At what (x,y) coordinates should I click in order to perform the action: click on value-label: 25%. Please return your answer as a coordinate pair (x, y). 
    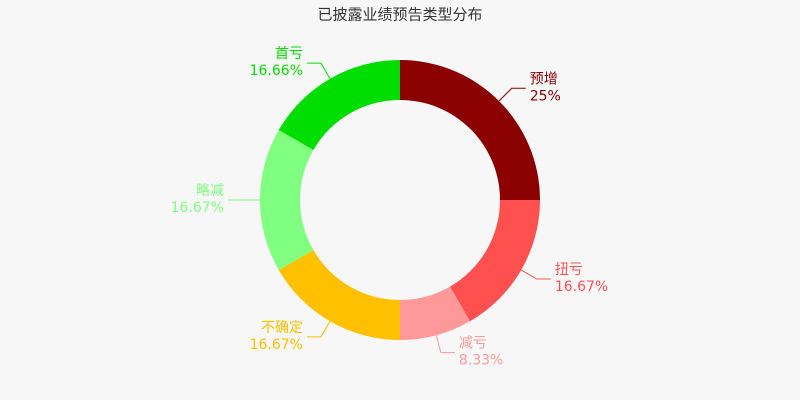
    Looking at the image, I should click on (545, 96).